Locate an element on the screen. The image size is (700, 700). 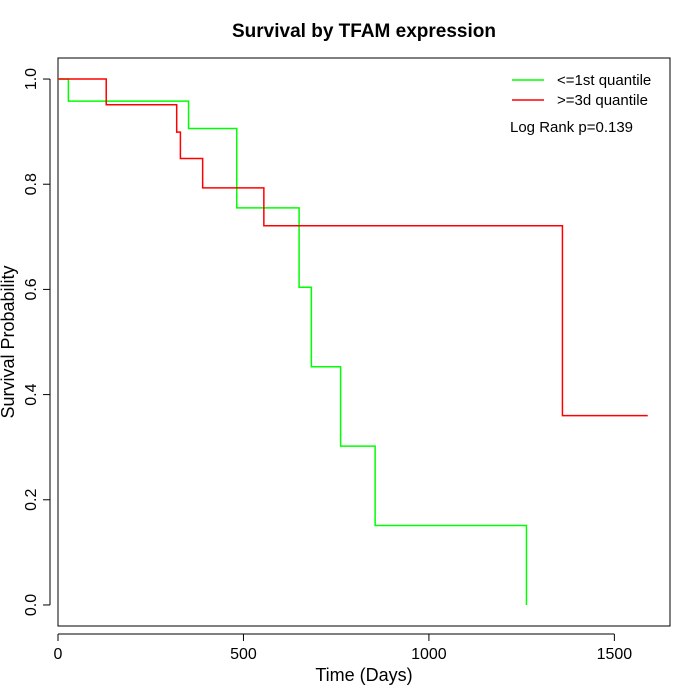
chart-title: Survival by TFAM expression is located at coordinates (364, 31).